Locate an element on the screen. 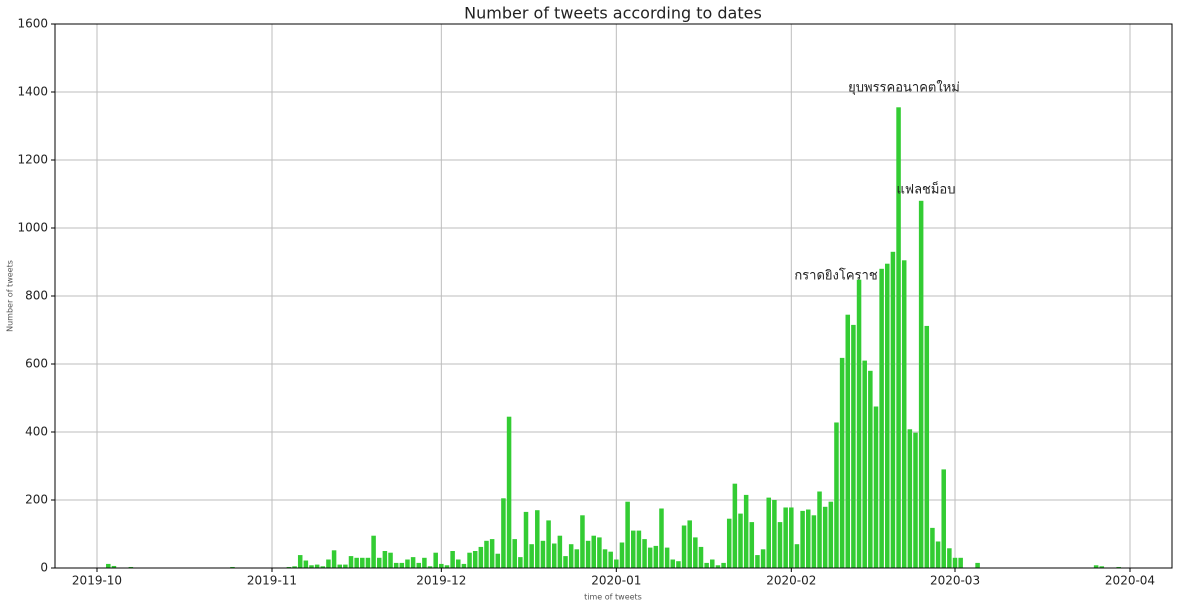 This screenshot has height=607, width=1178. x-tick-label: 2019-11 is located at coordinates (272, 581).